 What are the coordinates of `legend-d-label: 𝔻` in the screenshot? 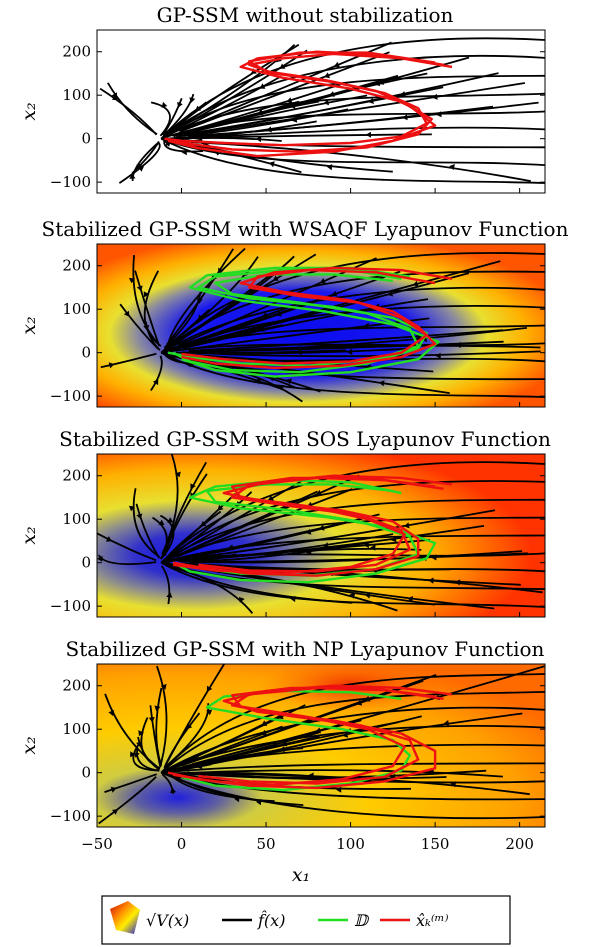 It's located at (362, 920).